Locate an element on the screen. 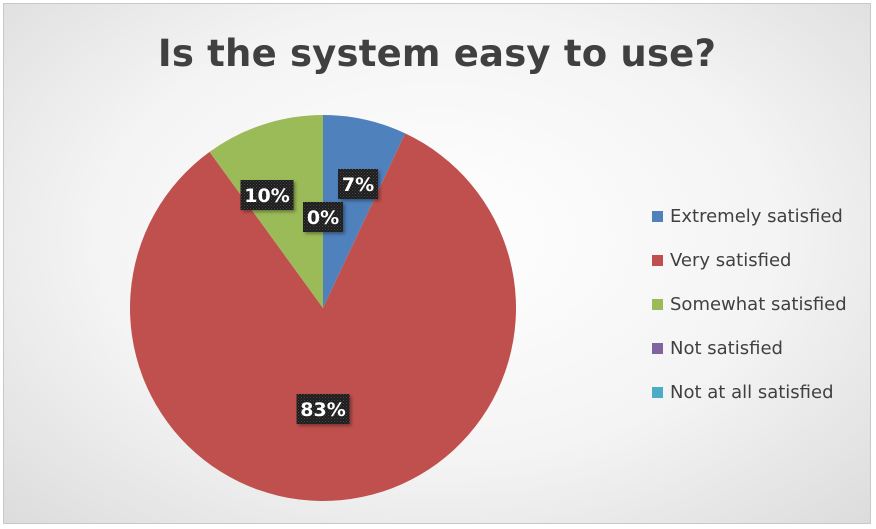 This screenshot has width=876, height=529. legend-item-extremely-satisfied: Extremely satisfied is located at coordinates (747, 216).